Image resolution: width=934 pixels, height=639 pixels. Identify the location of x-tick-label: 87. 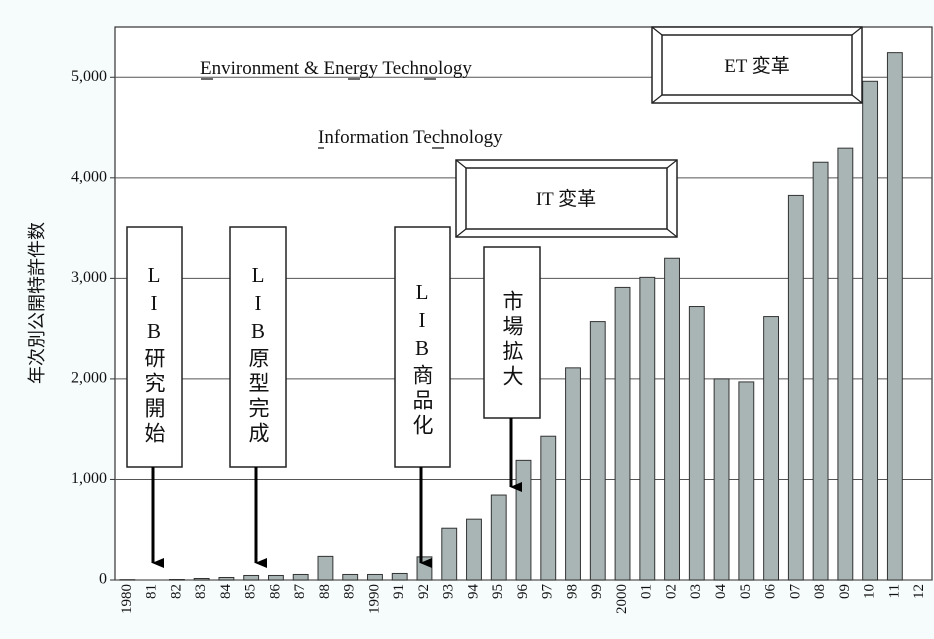
(300, 592).